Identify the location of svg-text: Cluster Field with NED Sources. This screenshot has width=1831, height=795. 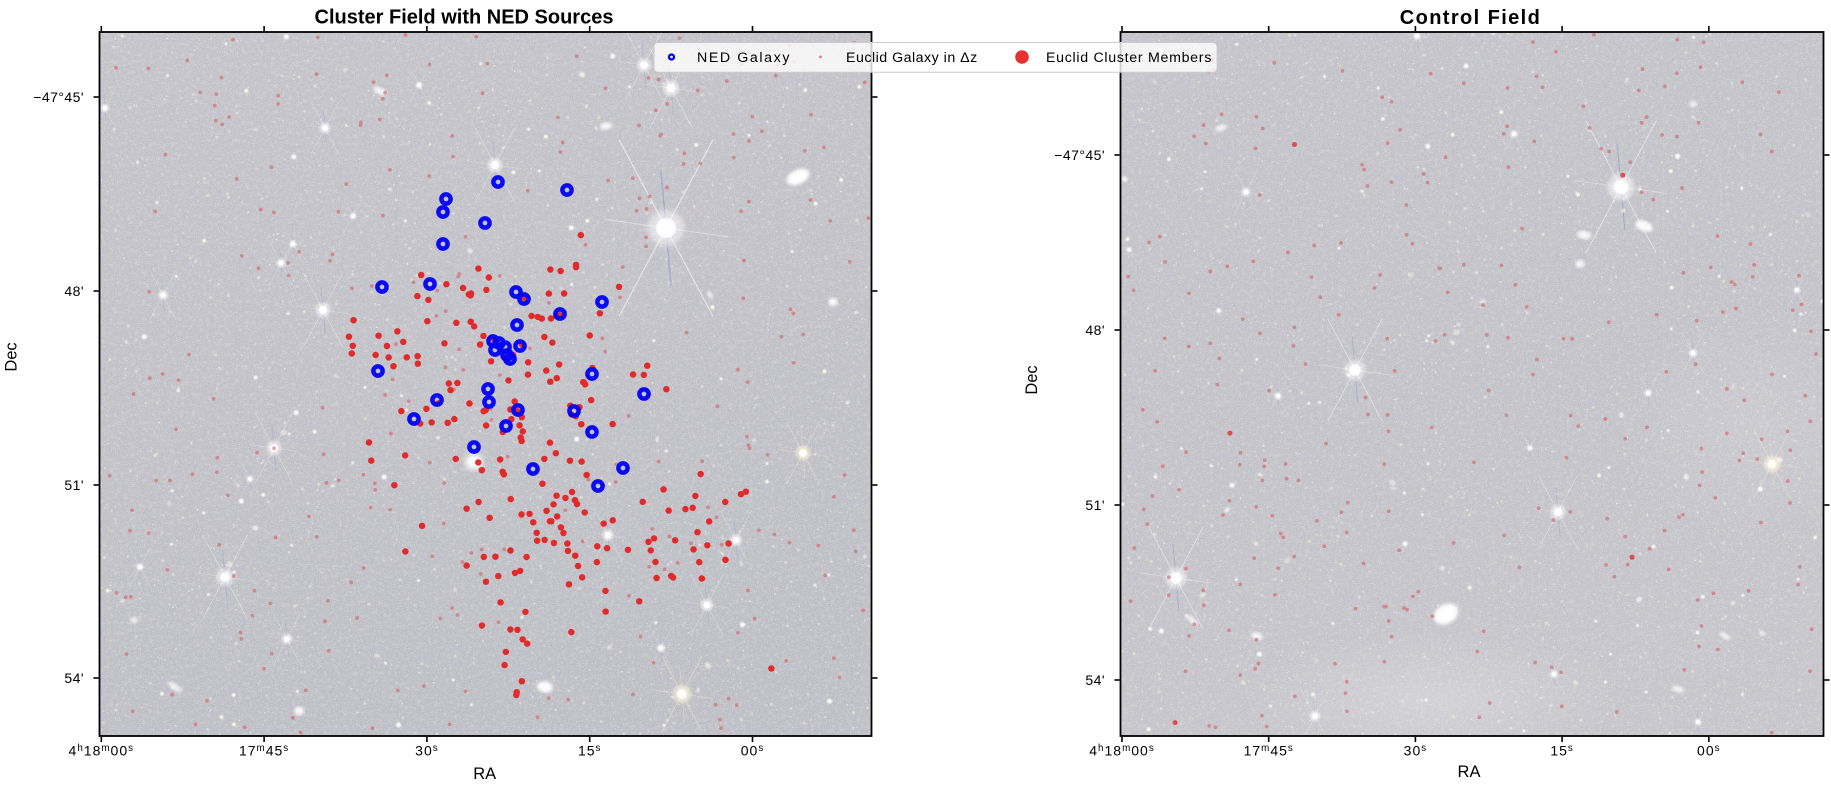
(464, 18).